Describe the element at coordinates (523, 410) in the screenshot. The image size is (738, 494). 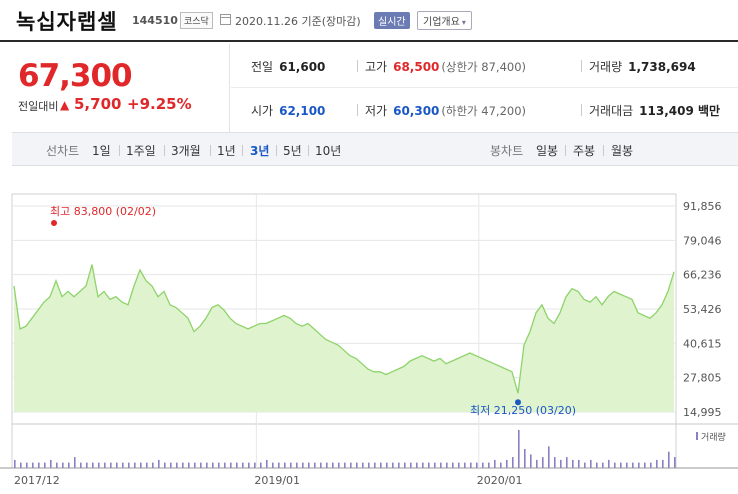
I see `low-annotation: 최저 21,250 (03/20)` at that location.